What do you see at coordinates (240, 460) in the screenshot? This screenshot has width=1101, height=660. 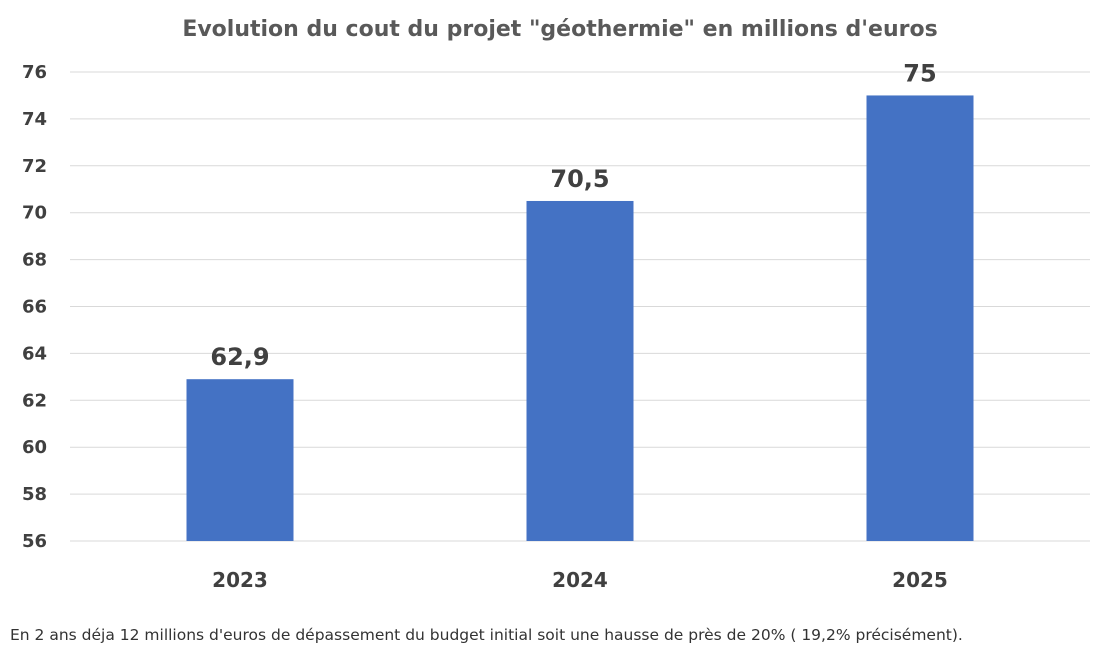 I see `bar-2023` at bounding box center [240, 460].